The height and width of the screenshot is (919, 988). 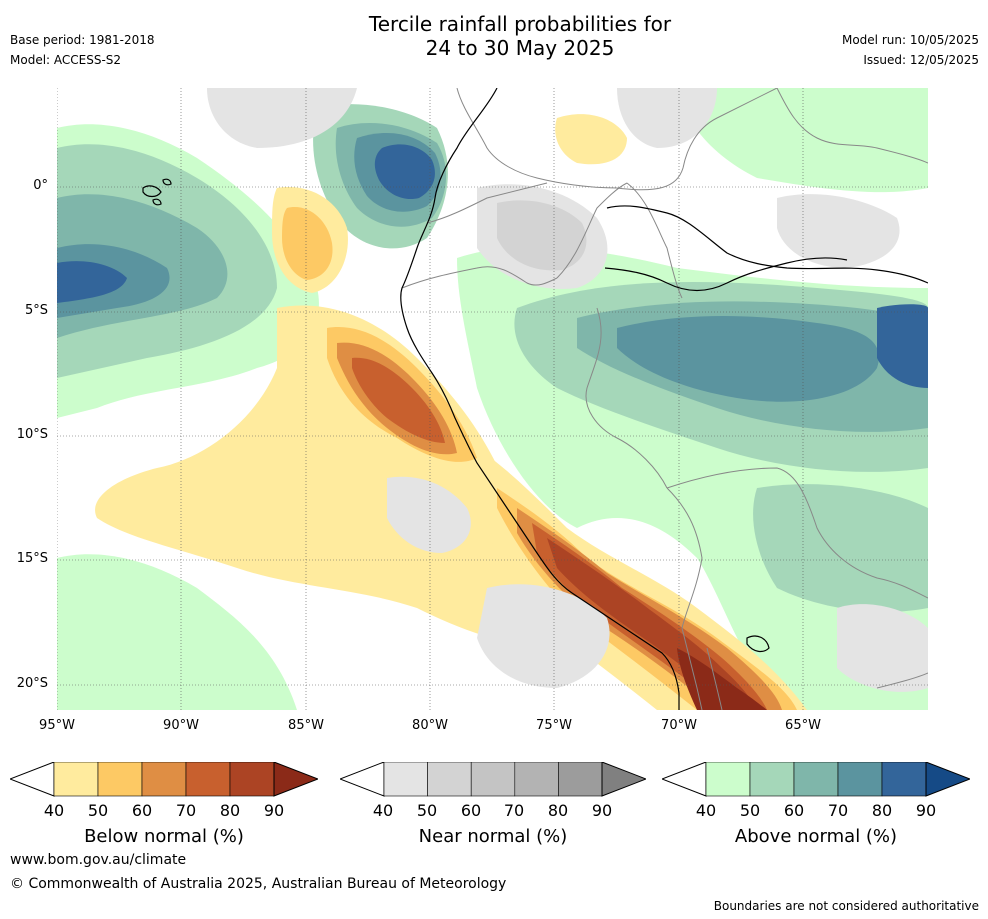 What do you see at coordinates (826, 811) in the screenshot?
I see `colorbar-above-ticks: 40 50 60 70 80 90` at bounding box center [826, 811].